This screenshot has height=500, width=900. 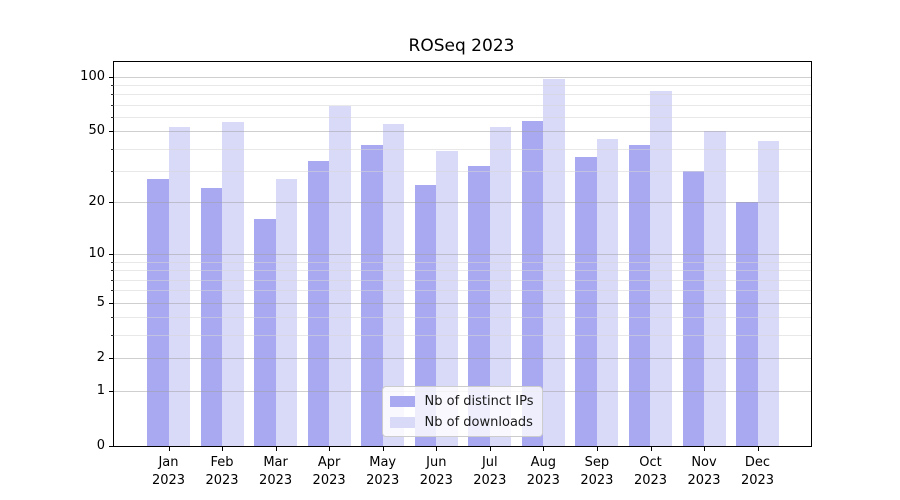 I want to click on x-tick-label-mar: Mar 2023, so click(x=276, y=472).